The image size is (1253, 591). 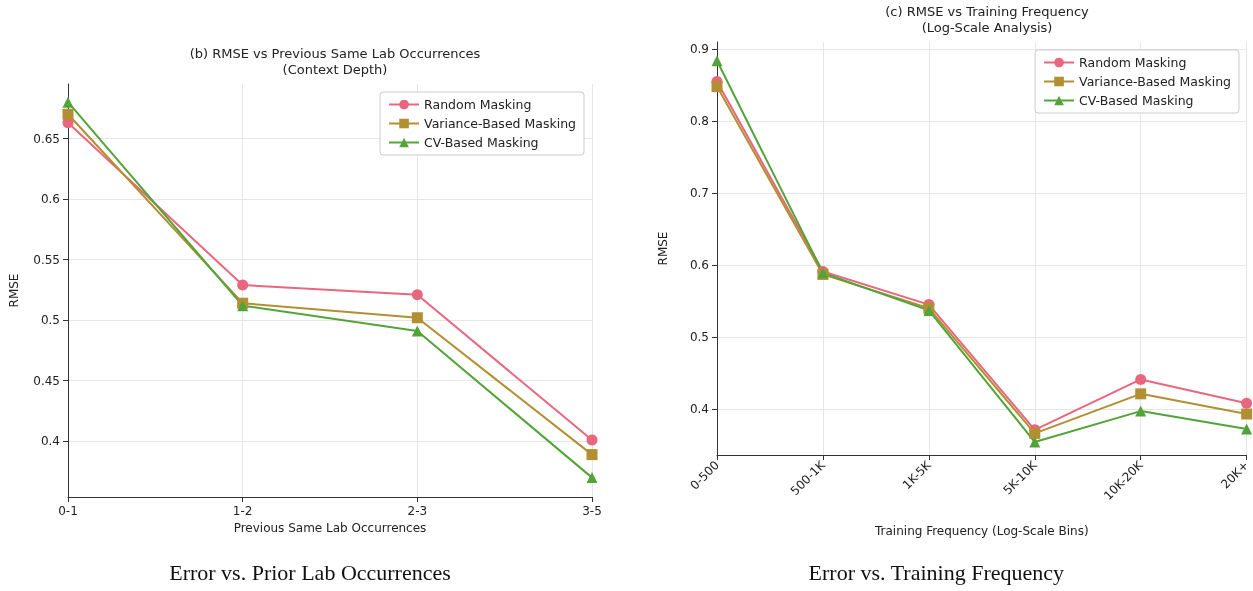 I want to click on x-tick-label: 0-1, so click(x=68, y=511).